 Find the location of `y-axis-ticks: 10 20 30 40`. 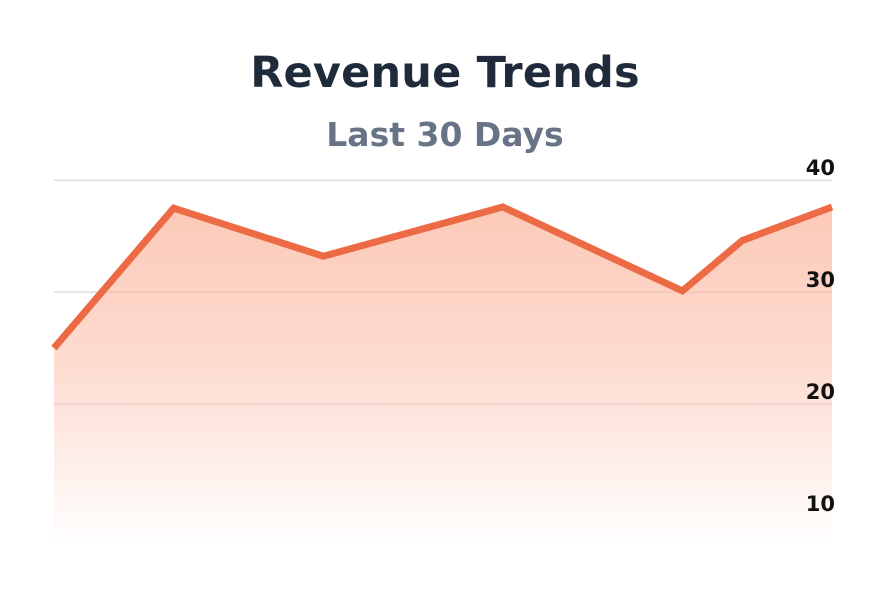

y-axis-ticks: 10 20 30 40 is located at coordinates (820, 336).